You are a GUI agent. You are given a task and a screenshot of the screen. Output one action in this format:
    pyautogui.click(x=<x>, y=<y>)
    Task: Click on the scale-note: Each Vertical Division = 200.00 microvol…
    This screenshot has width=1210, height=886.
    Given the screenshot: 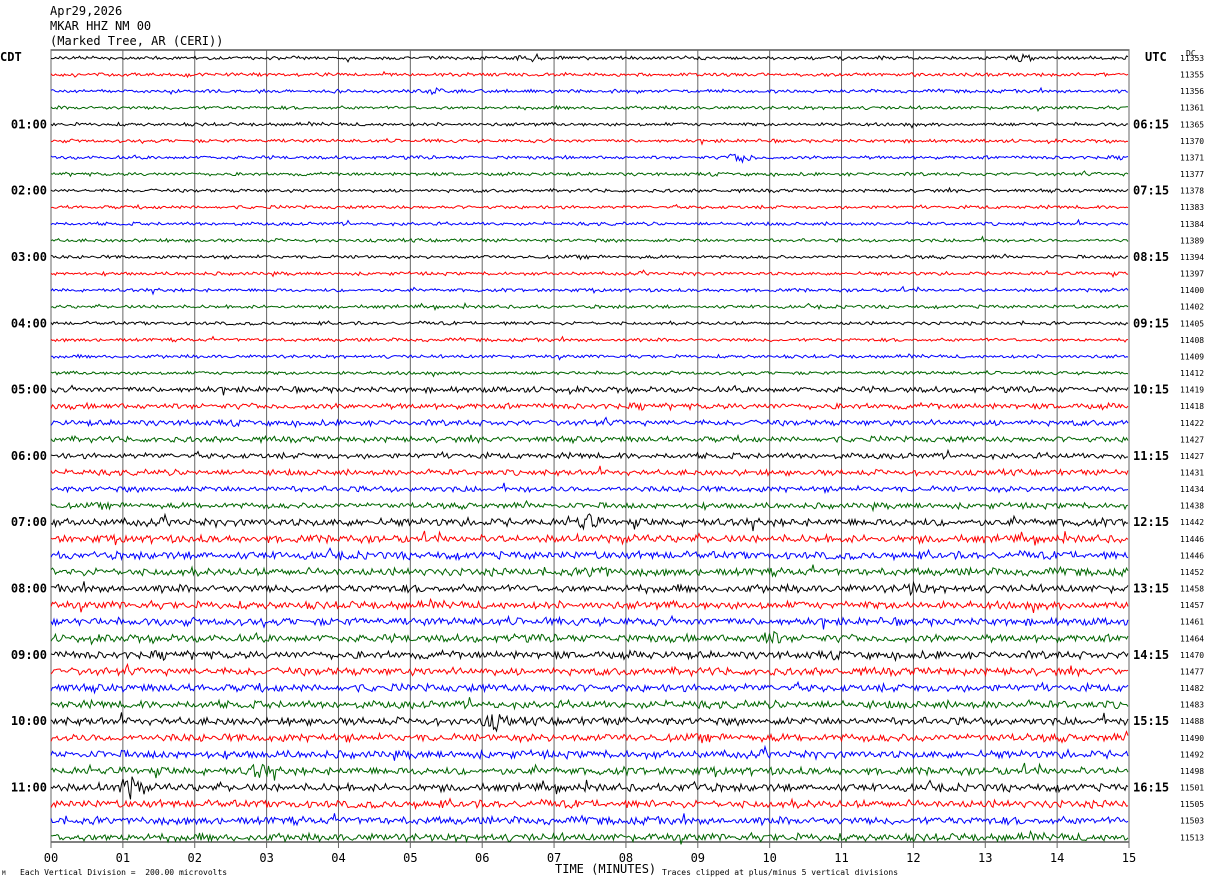 What is the action you would take?
    pyautogui.click(x=124, y=872)
    